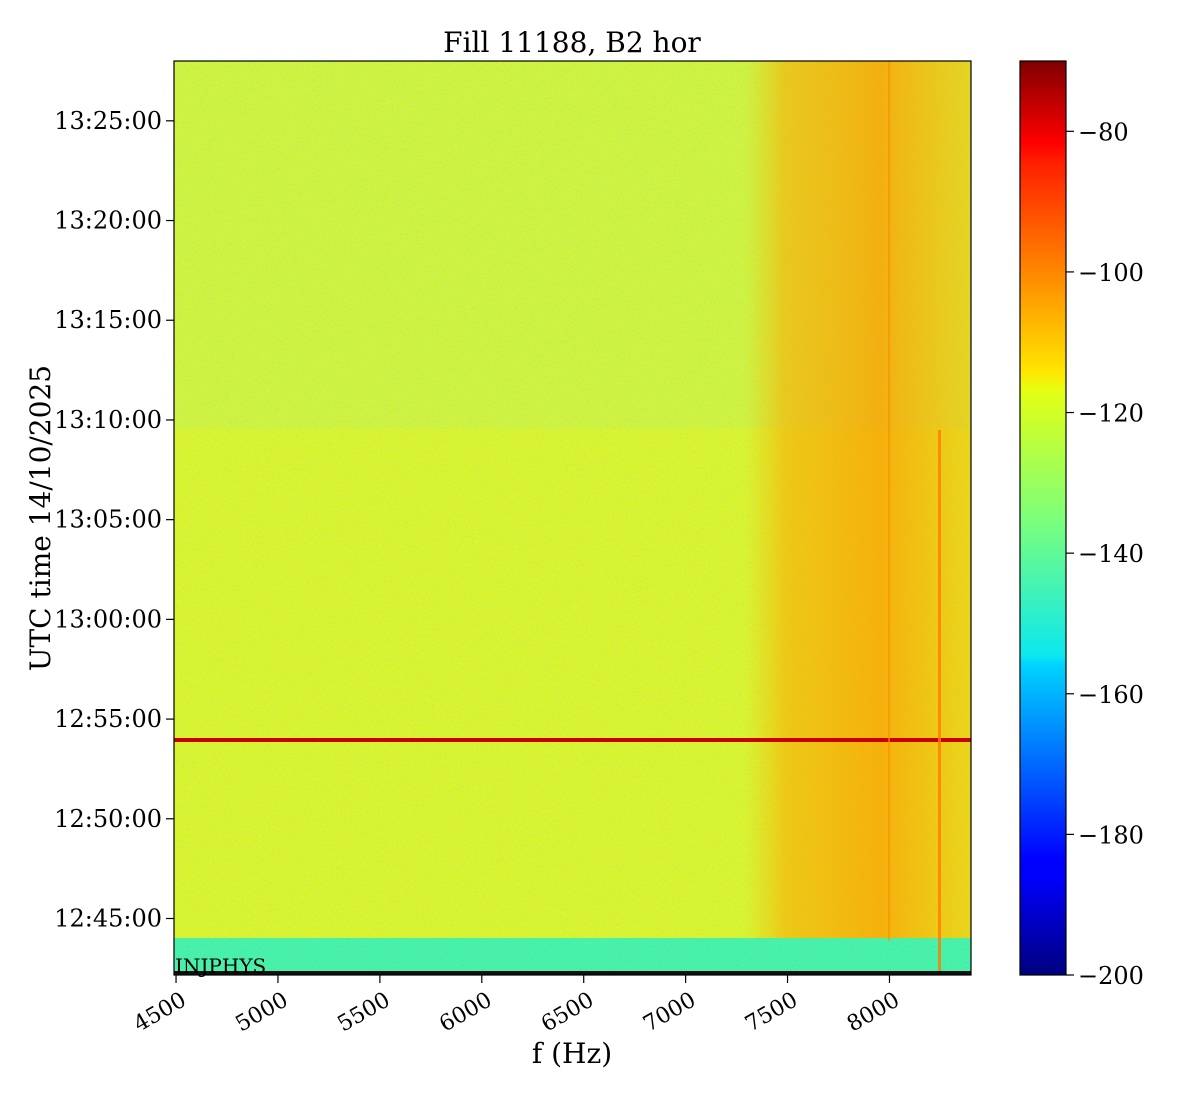 This screenshot has height=1100, width=1200. I want to click on x-tick-label: 5000, so click(262, 1013).